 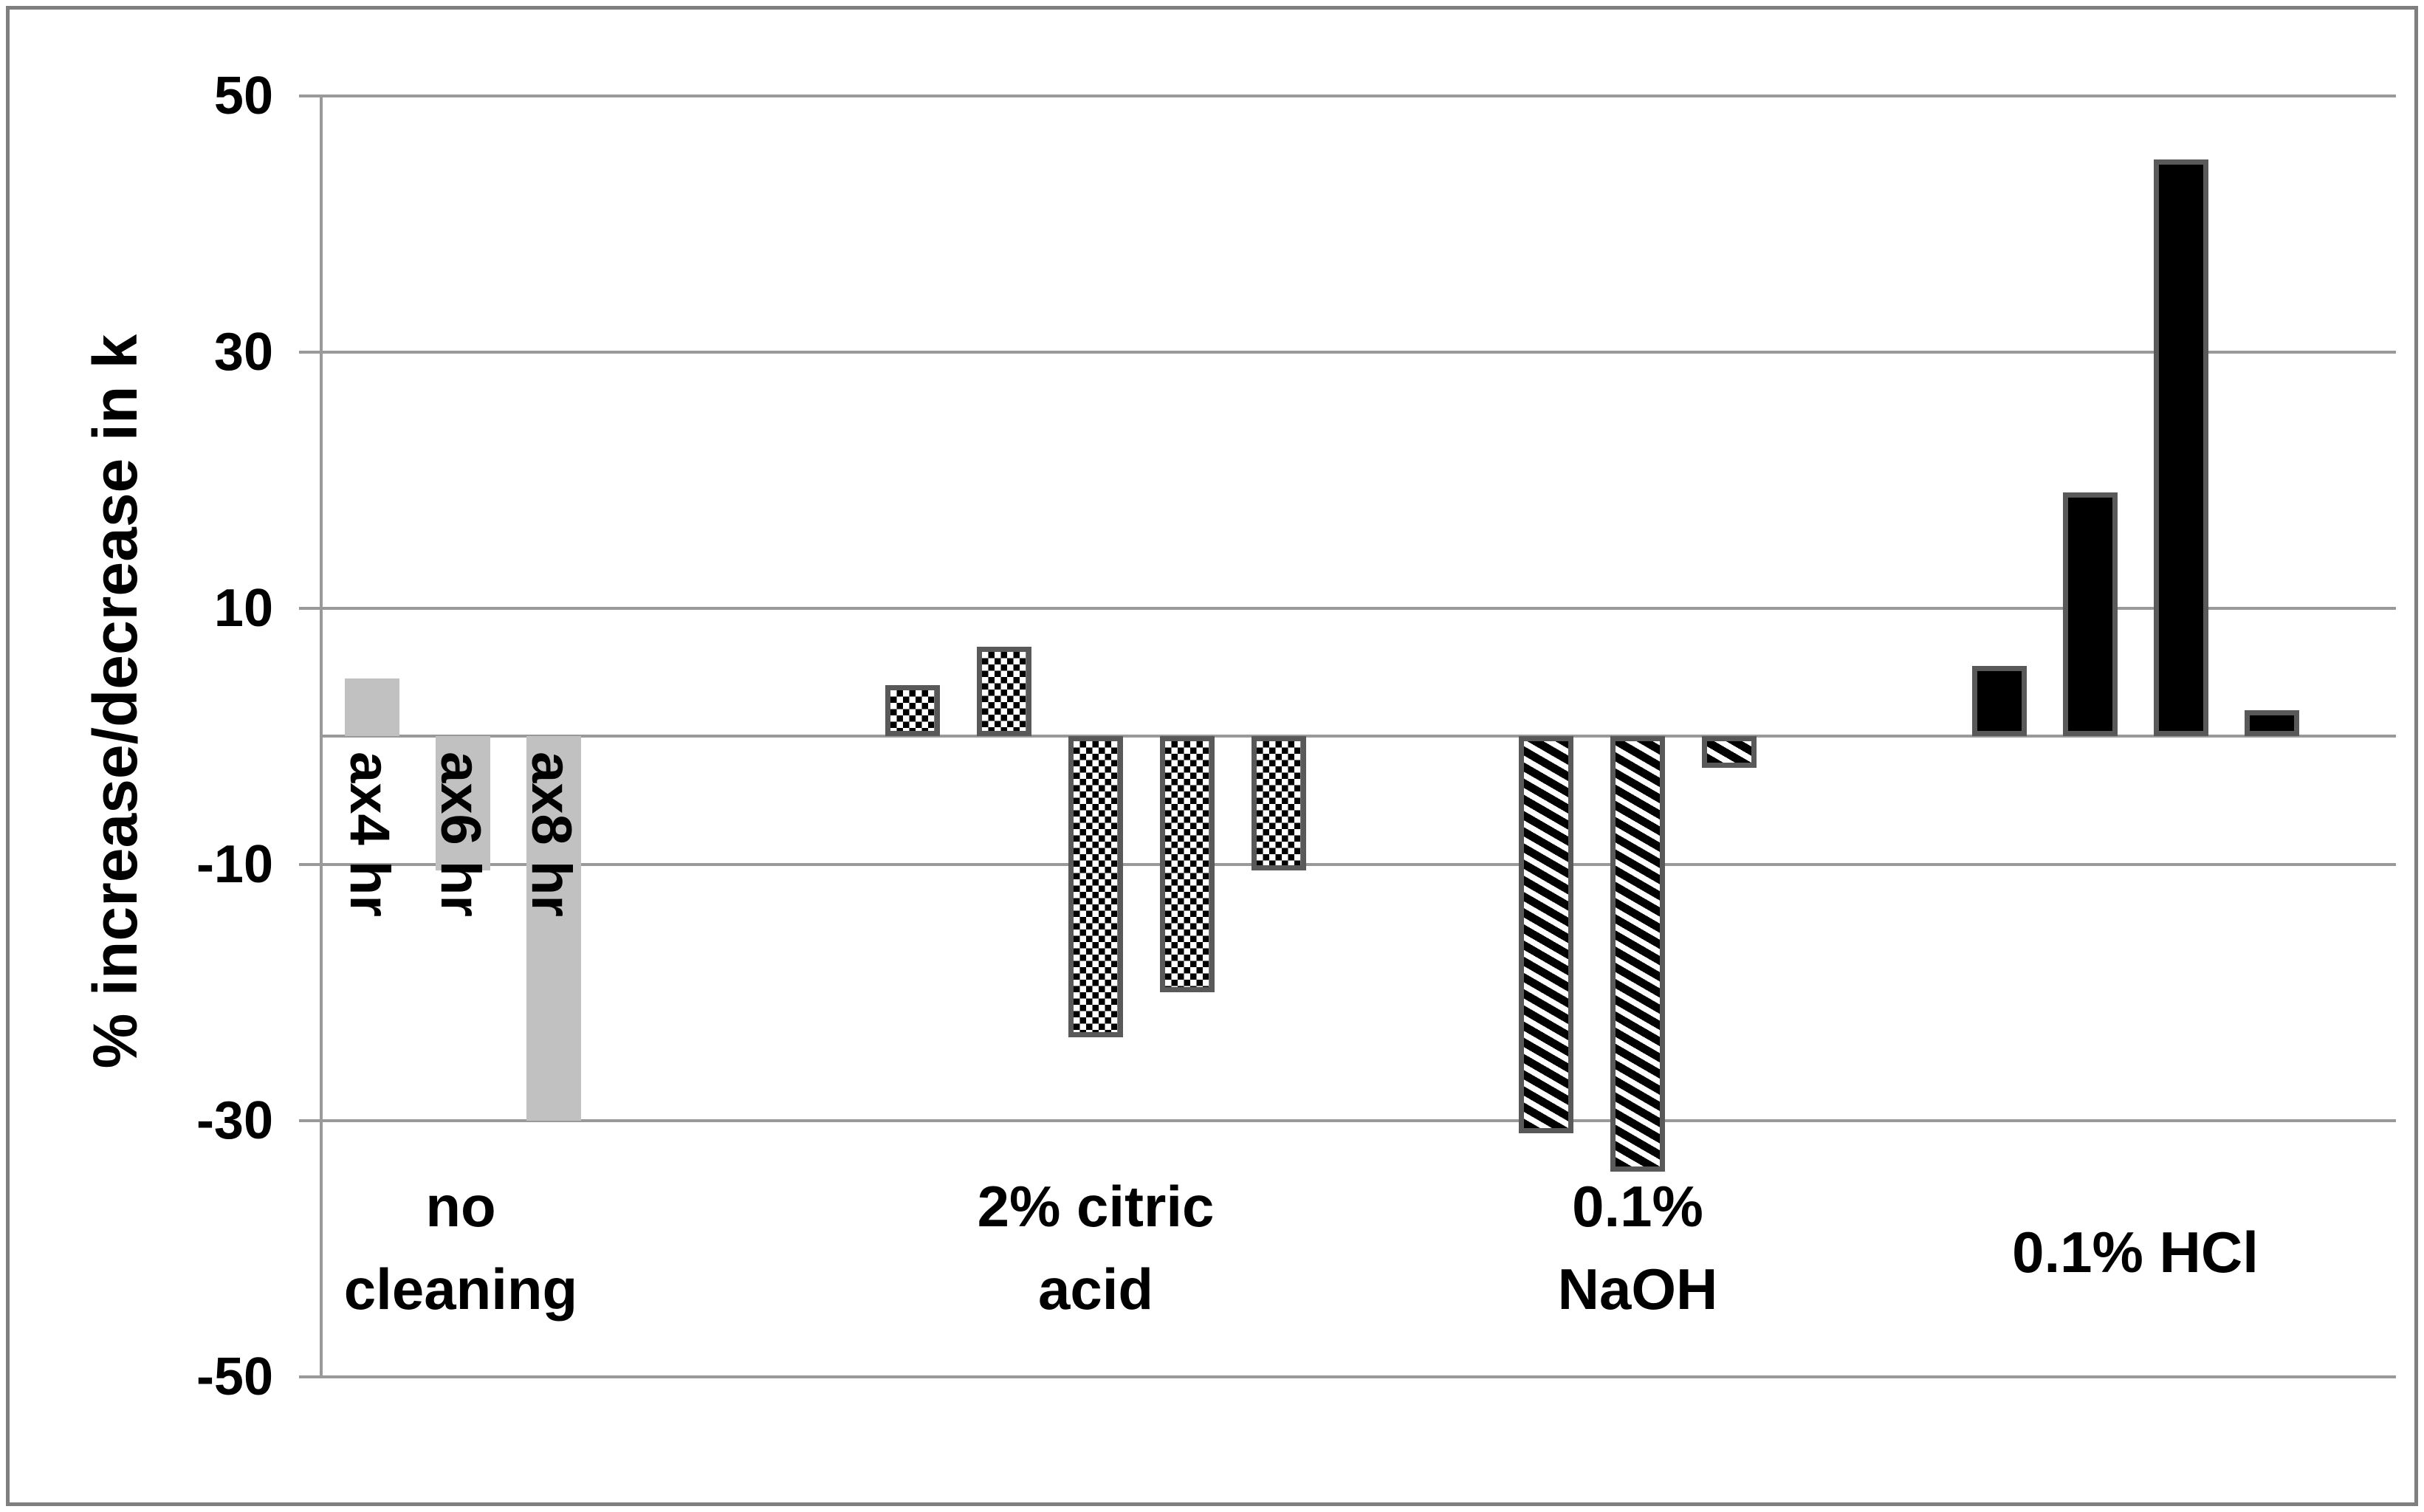 I want to click on y-tick-label: -50, so click(x=235, y=1376).